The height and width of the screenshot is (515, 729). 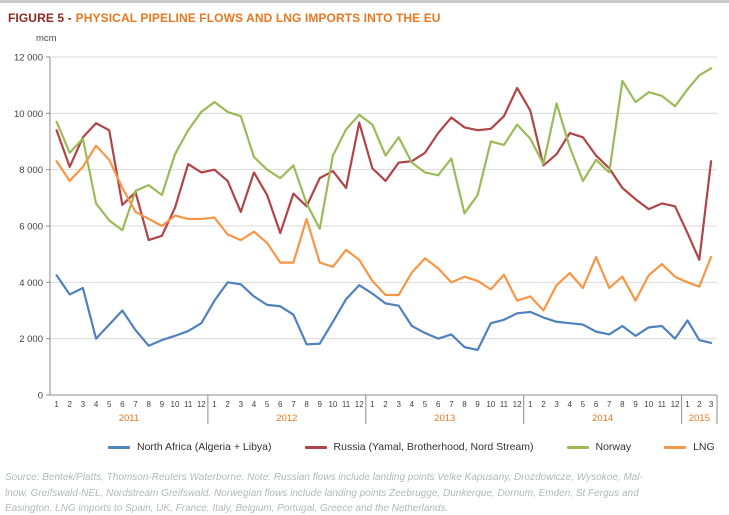 What do you see at coordinates (444, 418) in the screenshot?
I see `year-label: 2013` at bounding box center [444, 418].